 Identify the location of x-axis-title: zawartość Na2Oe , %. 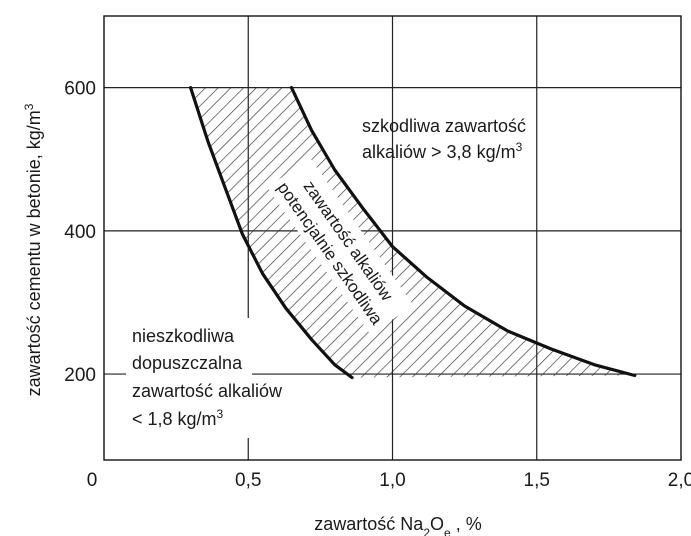
(397, 525).